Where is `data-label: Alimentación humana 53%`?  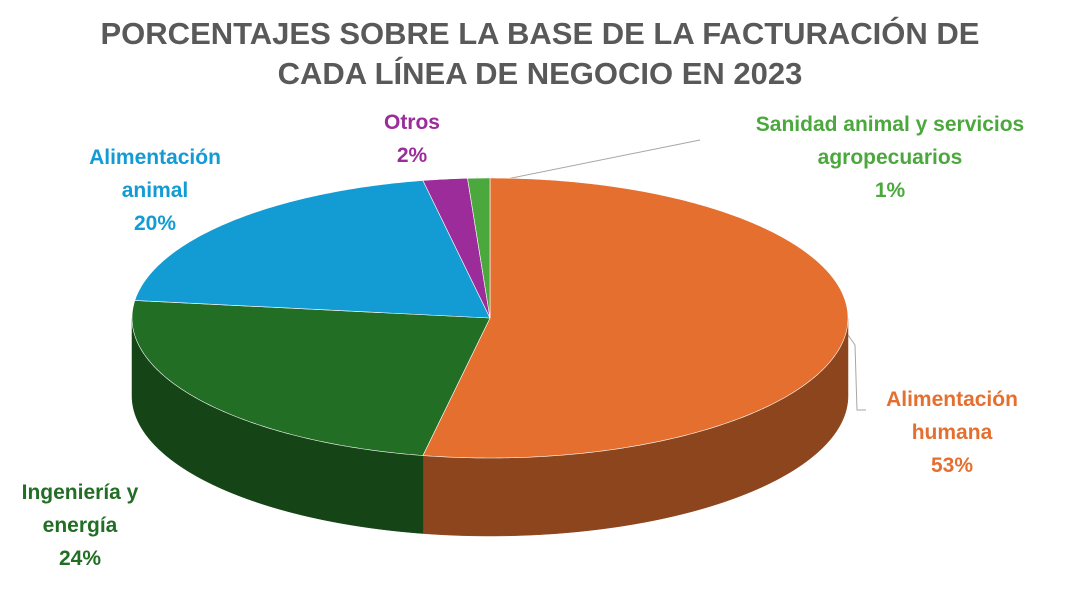
data-label: Alimentación humana 53% is located at coordinates (952, 432).